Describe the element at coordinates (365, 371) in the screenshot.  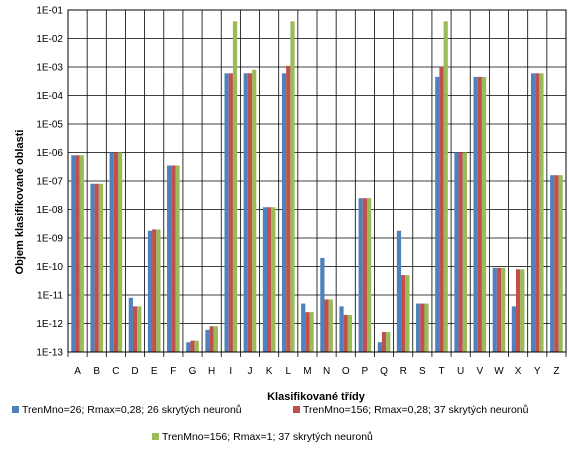
I see `x-category-label: P` at that location.